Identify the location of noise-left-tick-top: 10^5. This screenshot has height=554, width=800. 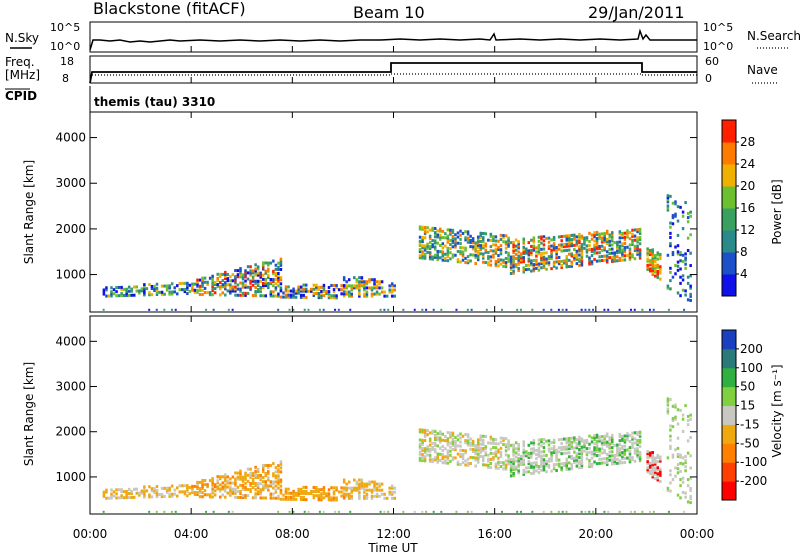
(65, 27).